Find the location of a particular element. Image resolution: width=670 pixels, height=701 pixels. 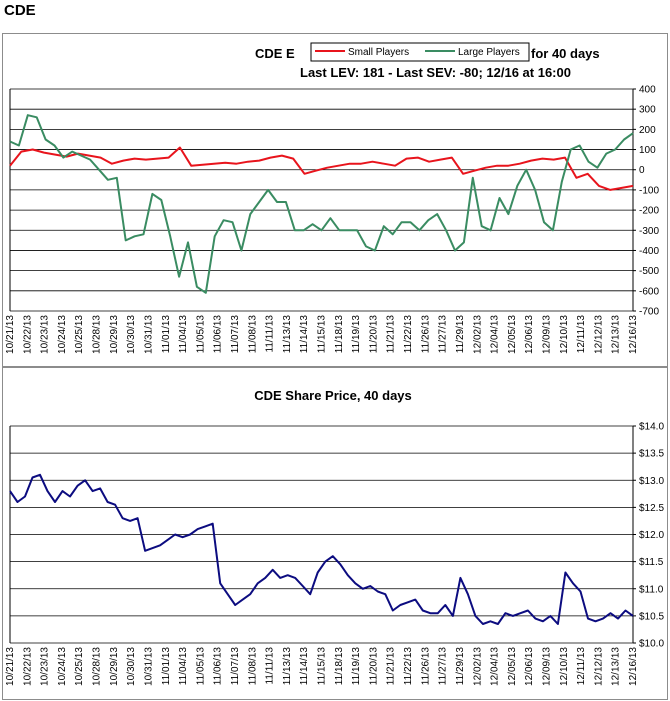

chart-legend: Small Players Large Players is located at coordinates (420, 52).